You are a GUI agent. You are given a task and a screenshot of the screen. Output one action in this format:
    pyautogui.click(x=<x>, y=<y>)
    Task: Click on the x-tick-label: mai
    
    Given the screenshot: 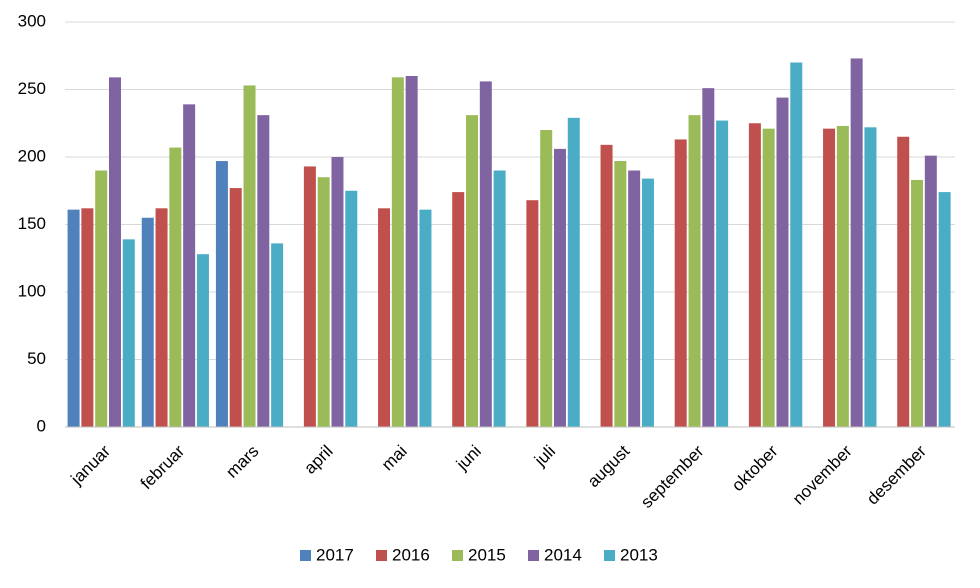 What is the action you would take?
    pyautogui.click(x=394, y=458)
    